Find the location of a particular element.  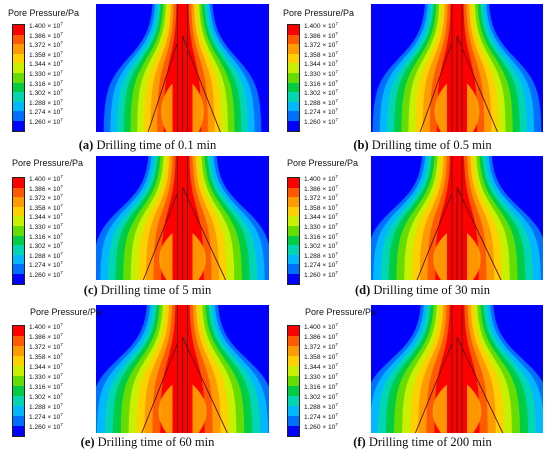

caption-f: (f) Drilling time of 200 min is located at coordinates (422, 442).